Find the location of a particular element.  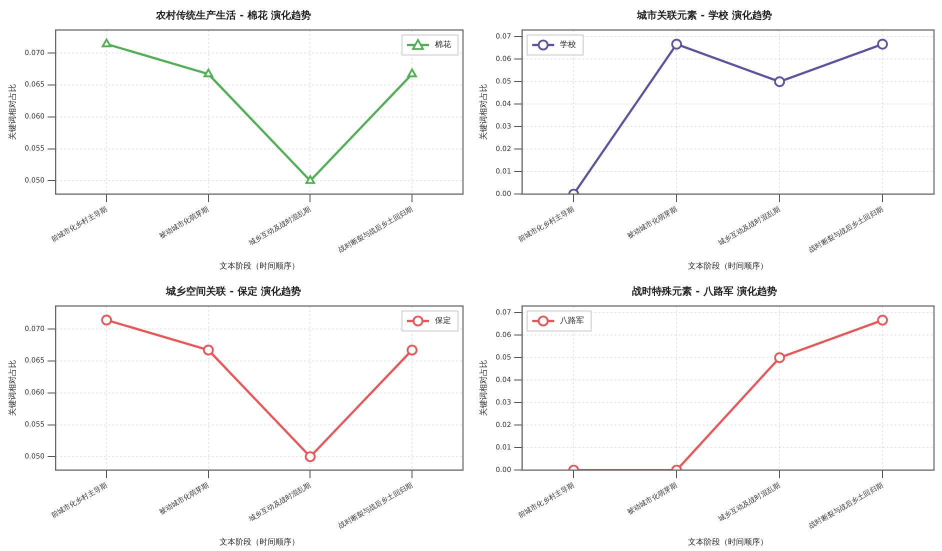

legend-label: 保定 is located at coordinates (443, 321).